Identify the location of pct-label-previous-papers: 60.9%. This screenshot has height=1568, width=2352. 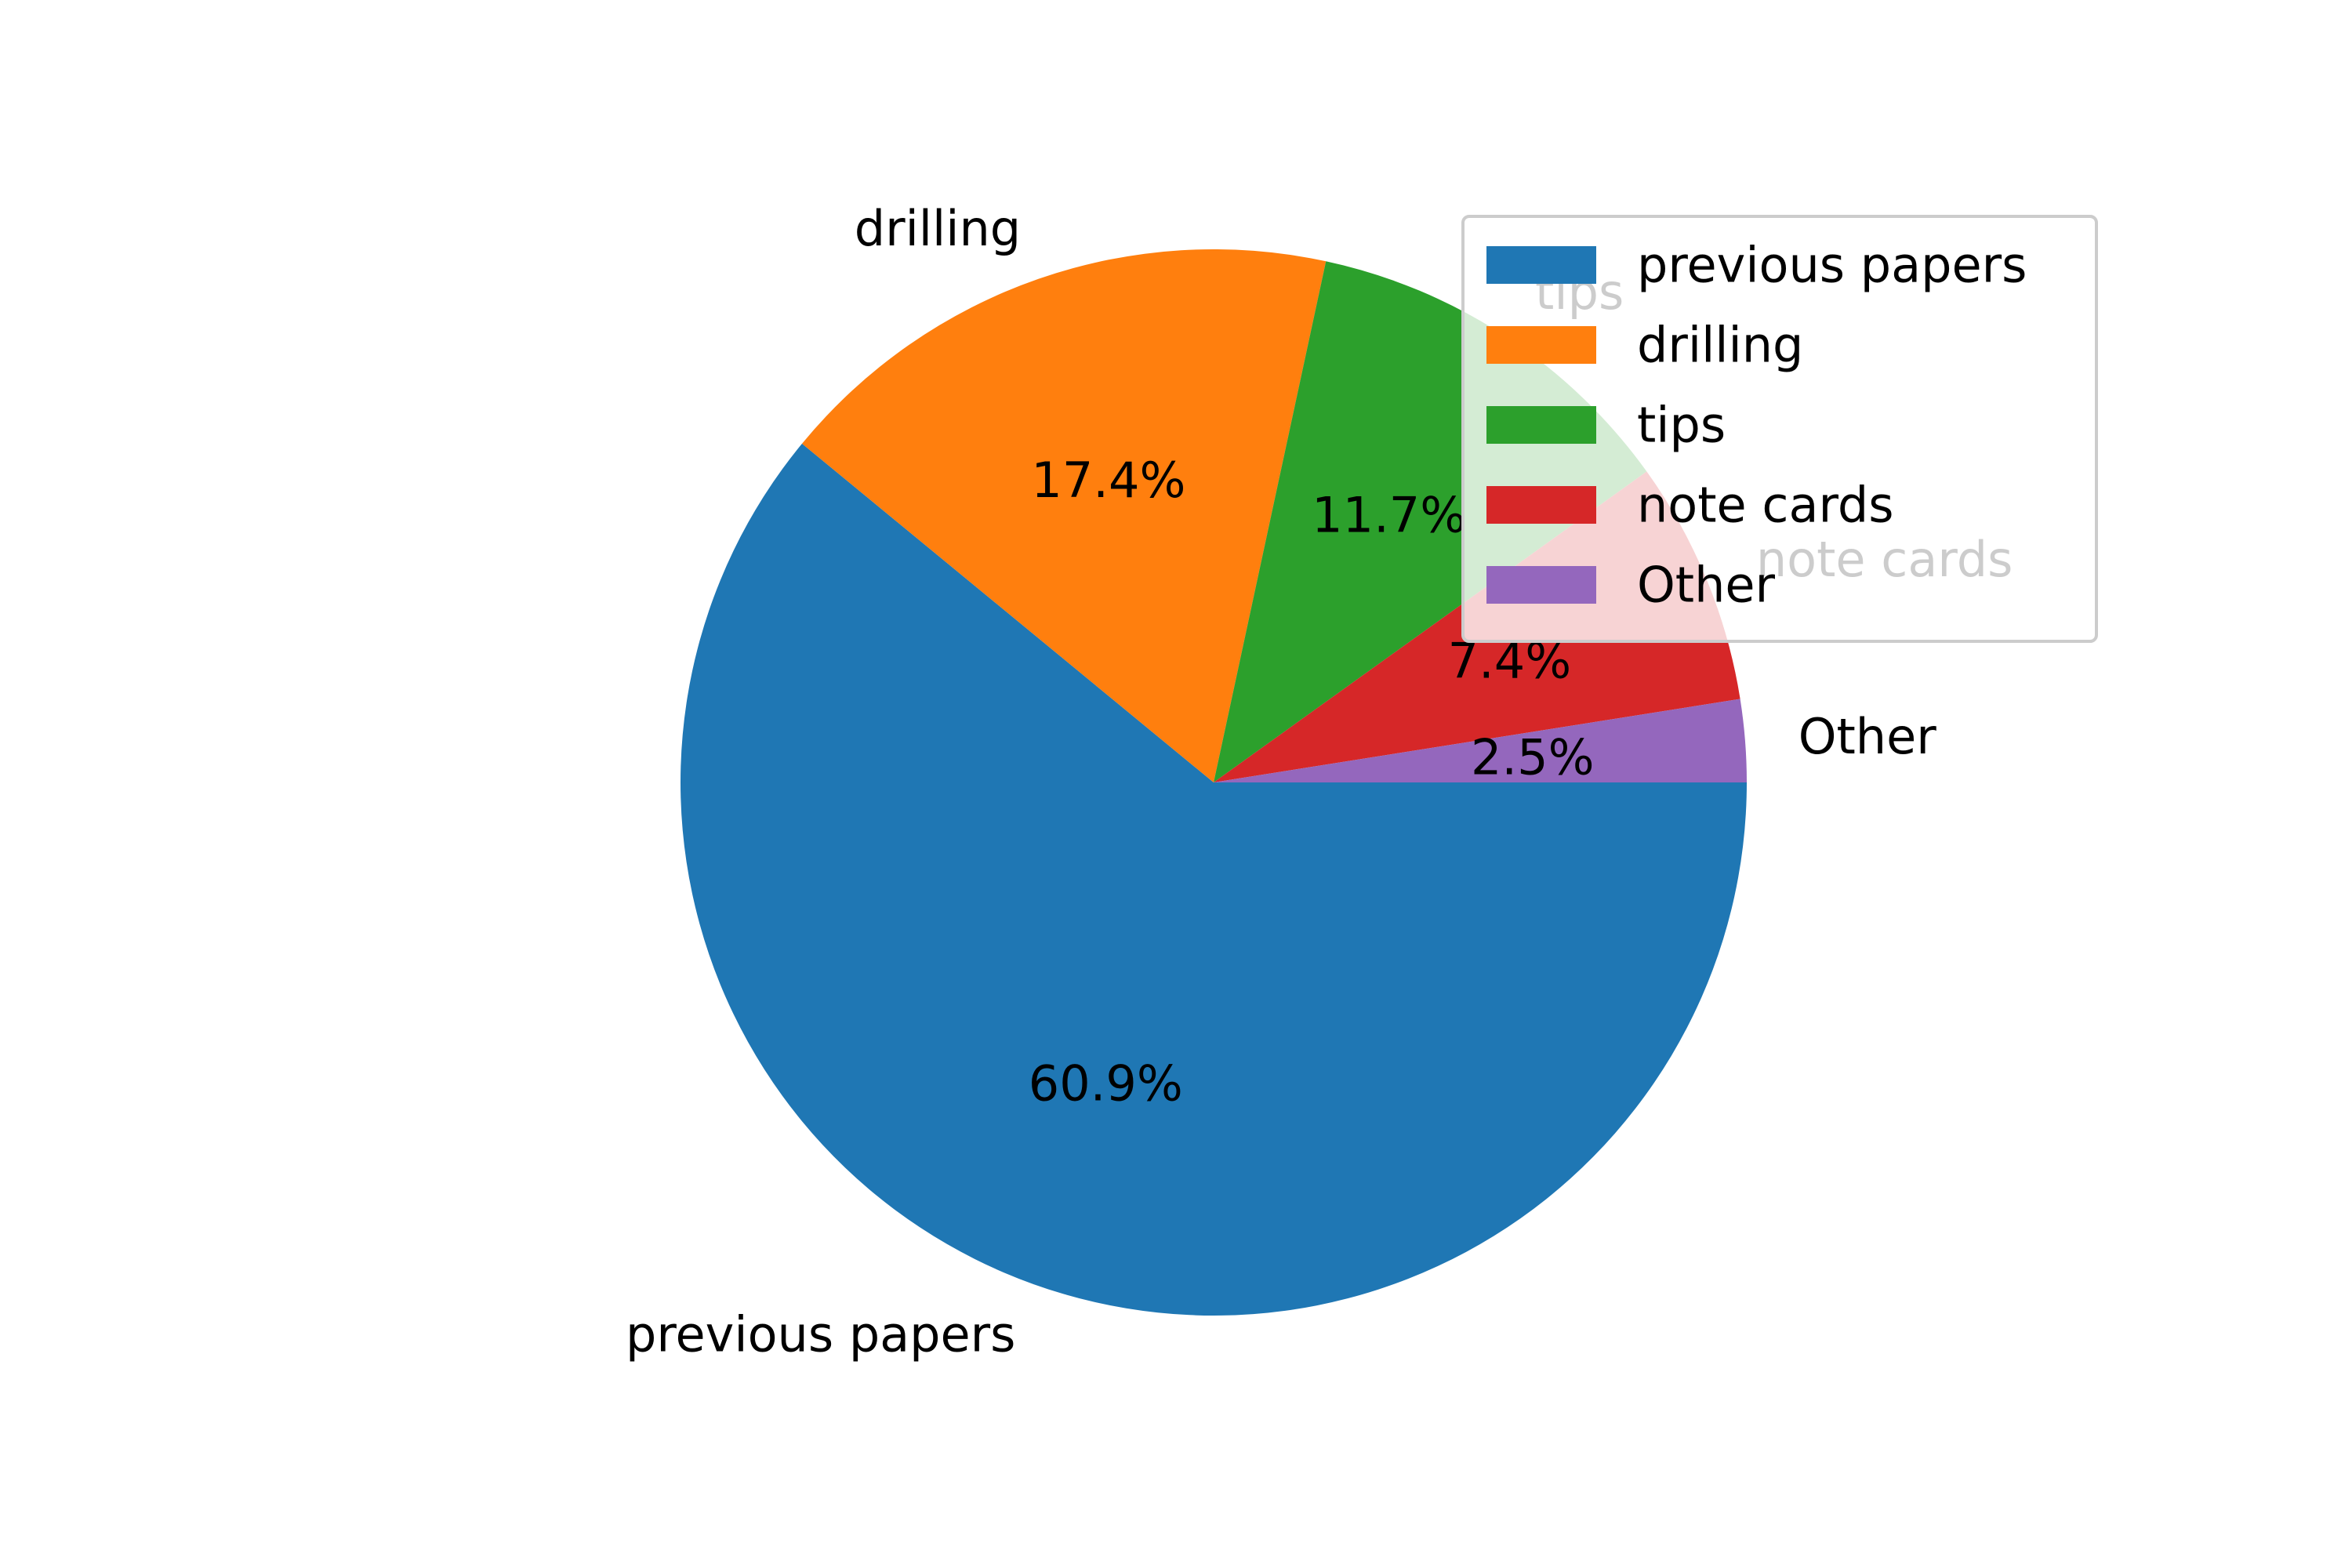
(1106, 1083).